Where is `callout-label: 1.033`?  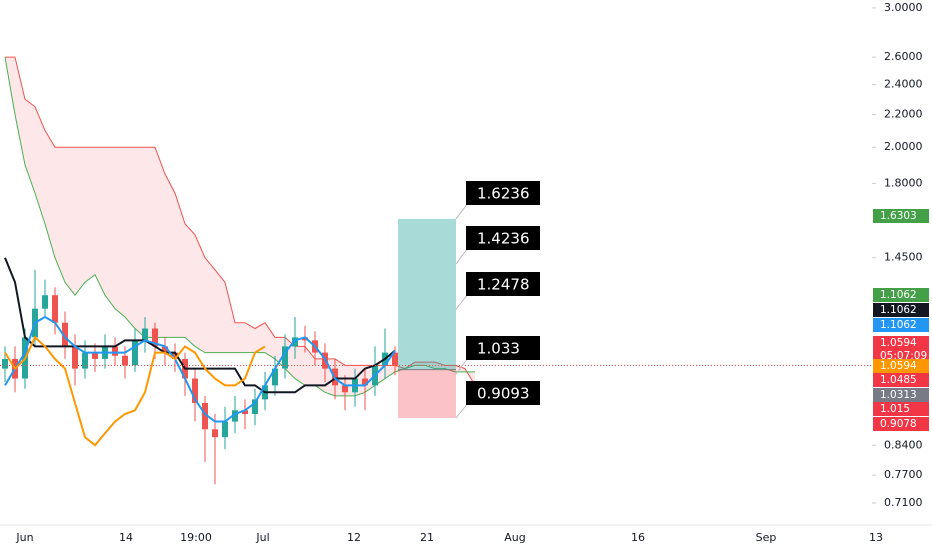 callout-label: 1.033 is located at coordinates (498, 349).